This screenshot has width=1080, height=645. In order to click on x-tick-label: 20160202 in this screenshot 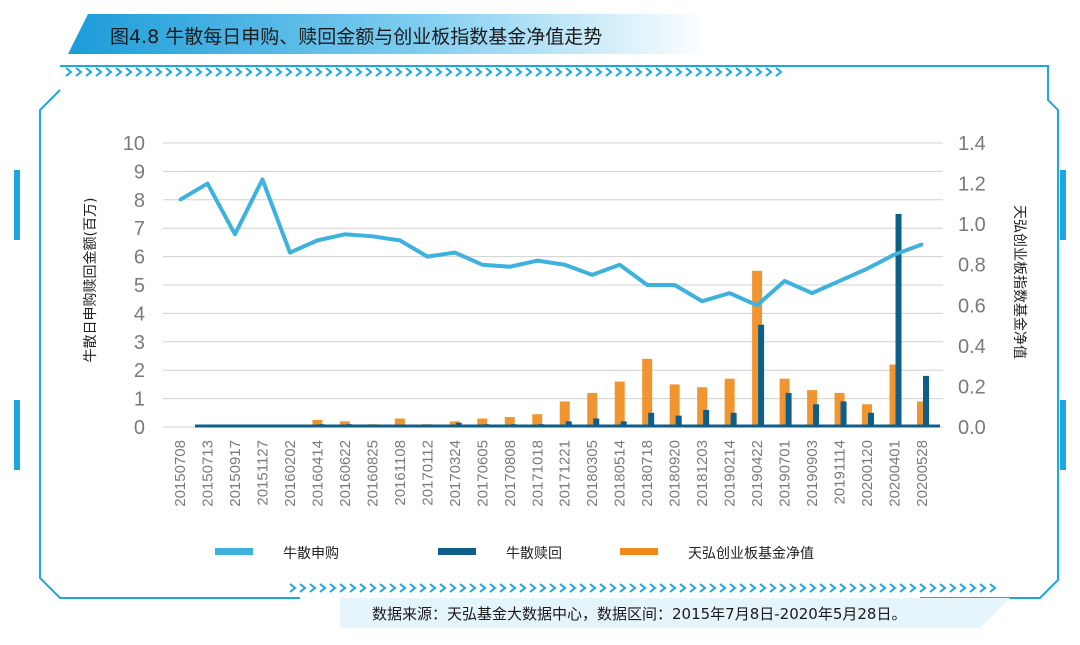, I will do `click(290, 473)`.